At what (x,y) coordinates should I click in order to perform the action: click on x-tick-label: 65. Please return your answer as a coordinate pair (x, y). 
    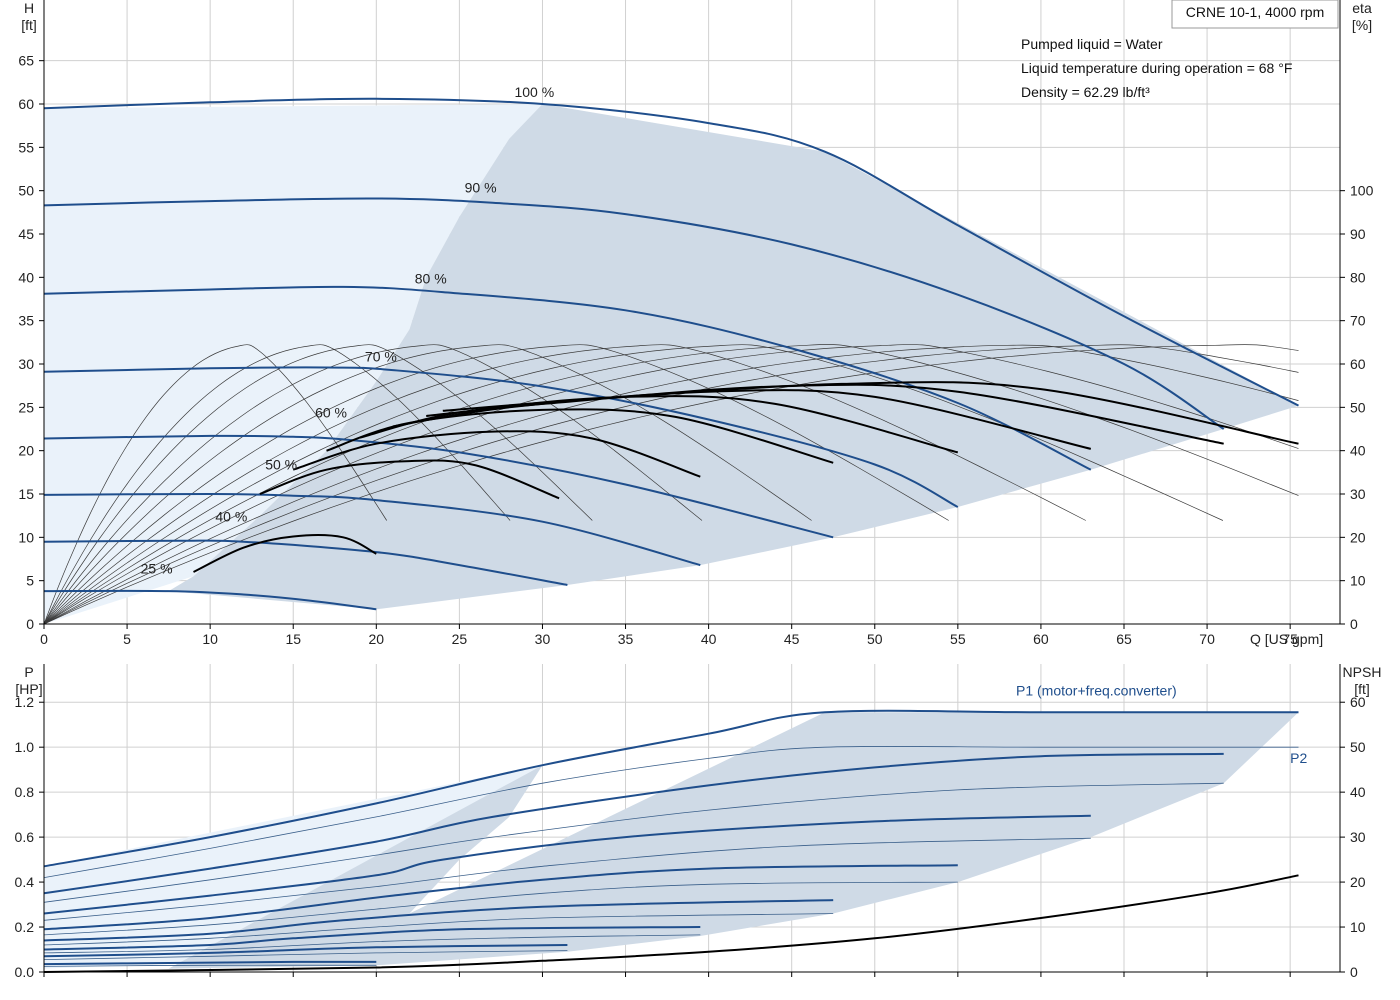
    Looking at the image, I should click on (1124, 639).